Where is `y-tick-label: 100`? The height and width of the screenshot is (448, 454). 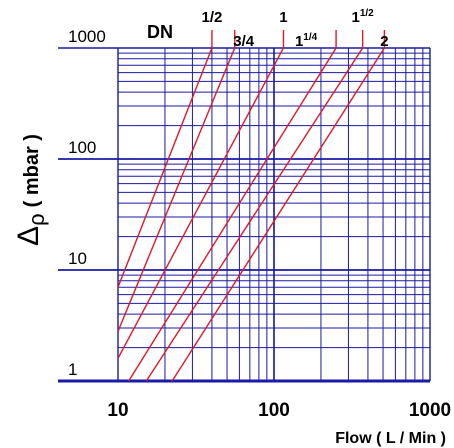 y-tick-label: 100 is located at coordinates (82, 147).